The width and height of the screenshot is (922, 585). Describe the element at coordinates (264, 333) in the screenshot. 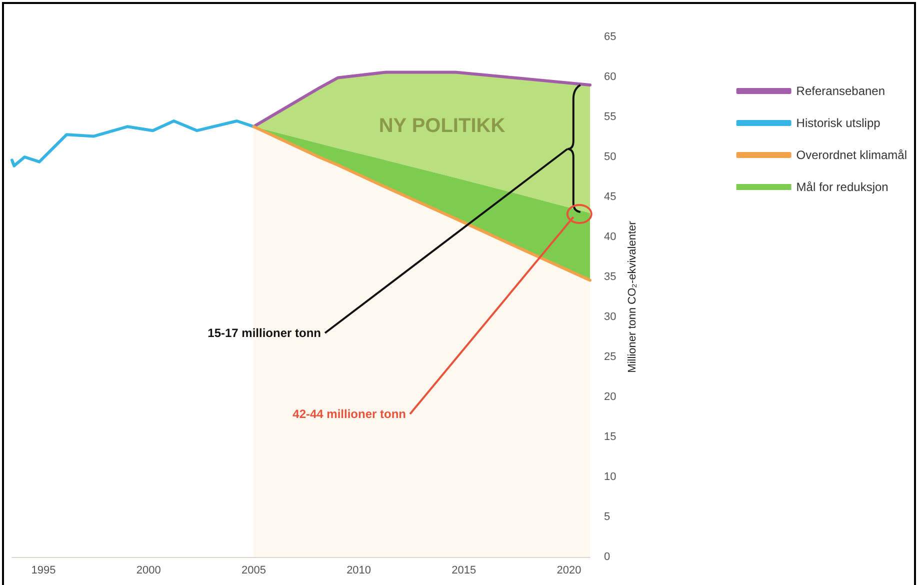

I see `annotation: 15-17 millioner tonn` at that location.